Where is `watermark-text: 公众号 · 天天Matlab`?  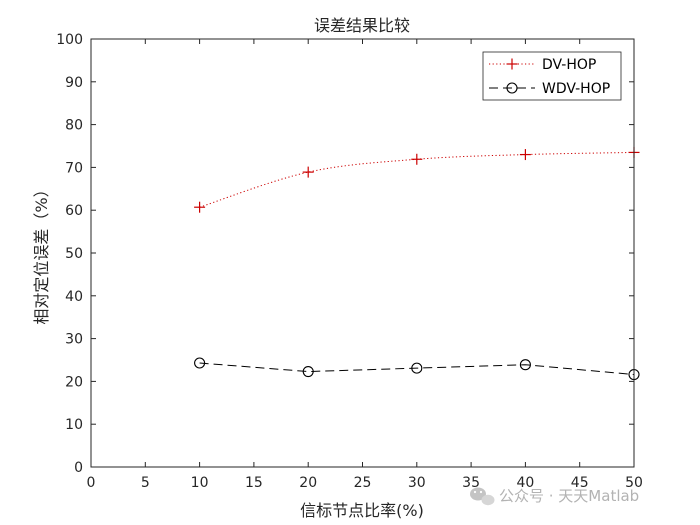
watermark-text: 公众号 · 天天Matlab is located at coordinates (569, 496).